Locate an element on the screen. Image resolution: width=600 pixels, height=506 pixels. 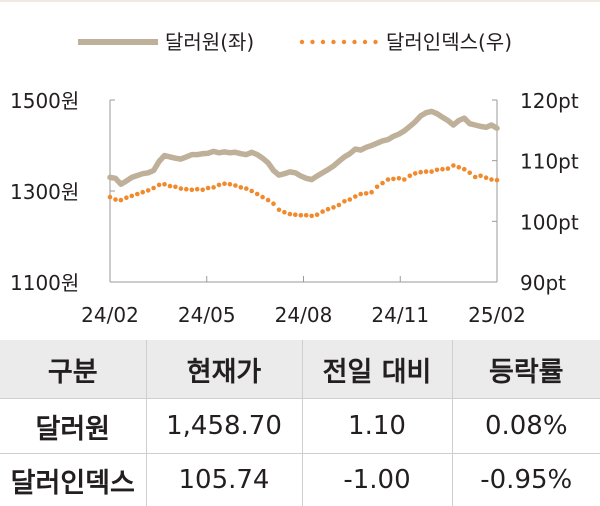
table-row: 달러원 1,458.70 1.10 0.08% is located at coordinates (300, 426).